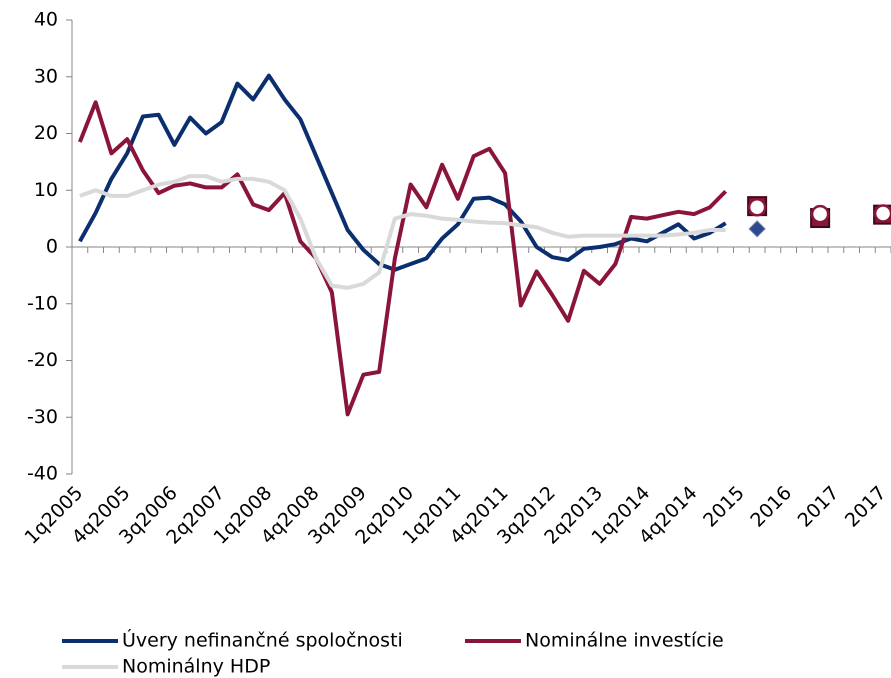  Describe the element at coordinates (624, 641) in the screenshot. I see `legend-label: Nominálne investície` at that location.